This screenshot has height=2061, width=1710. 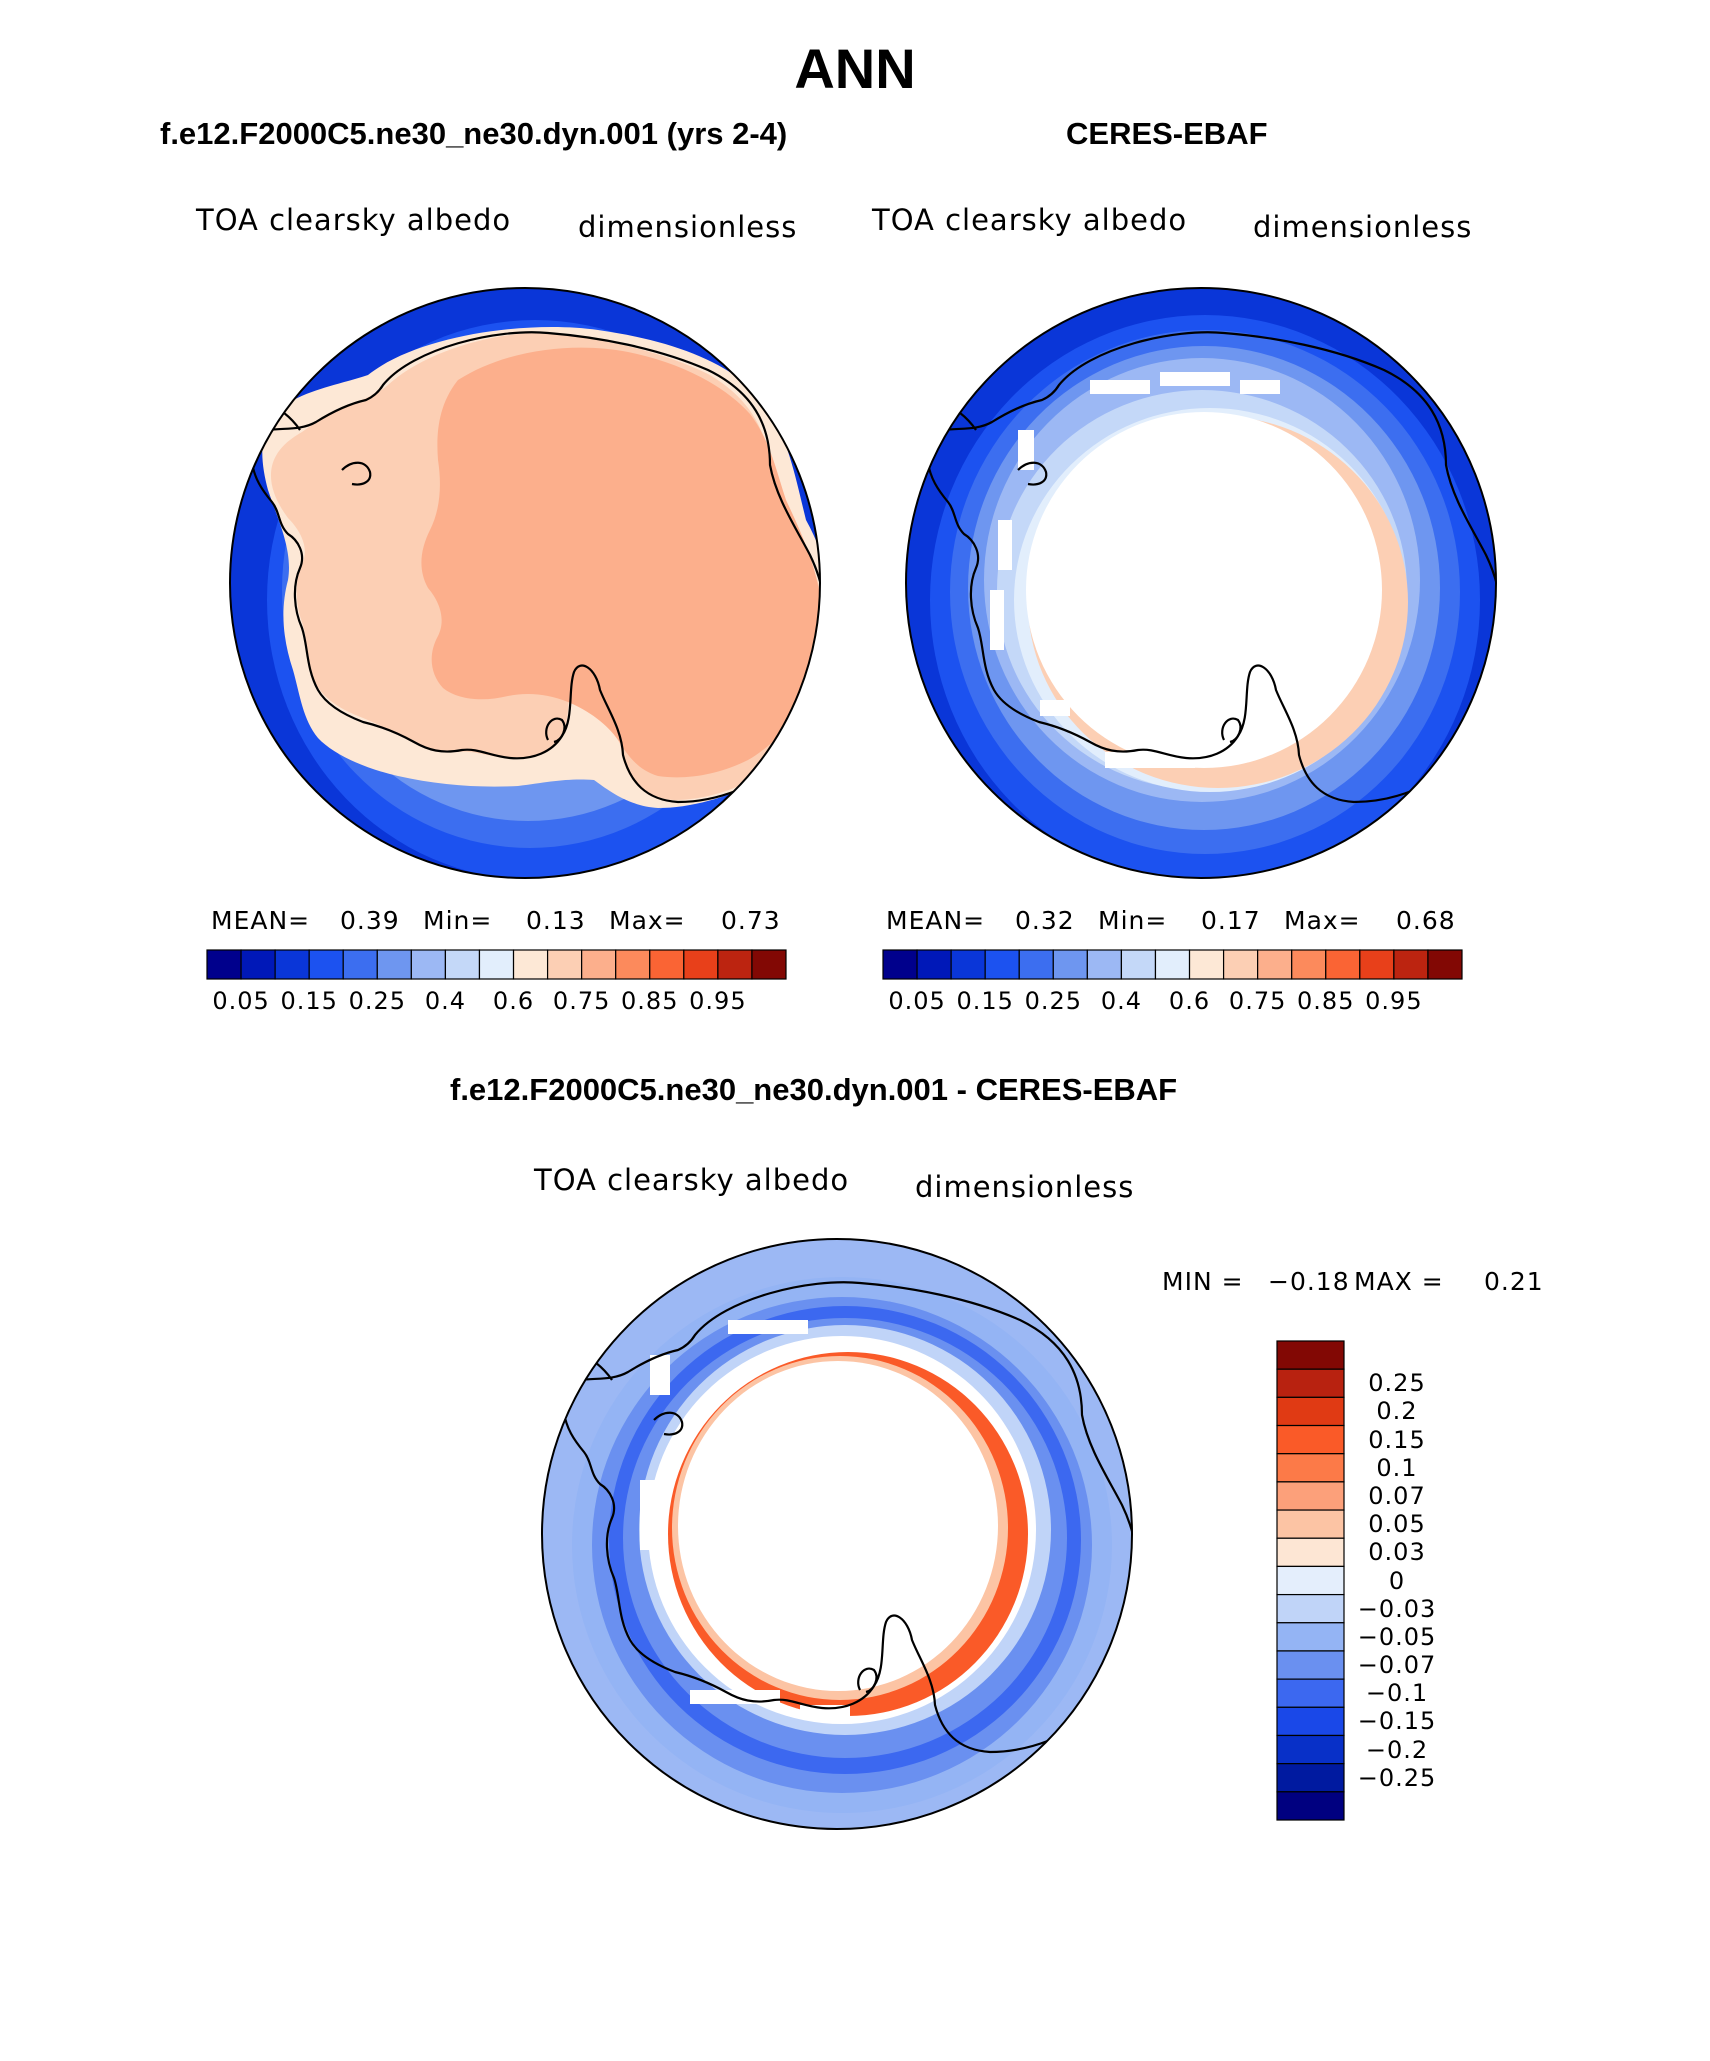 What do you see at coordinates (1030, 220) in the screenshot?
I see `obs-variable-label: TOA clearsky albedo` at bounding box center [1030, 220].